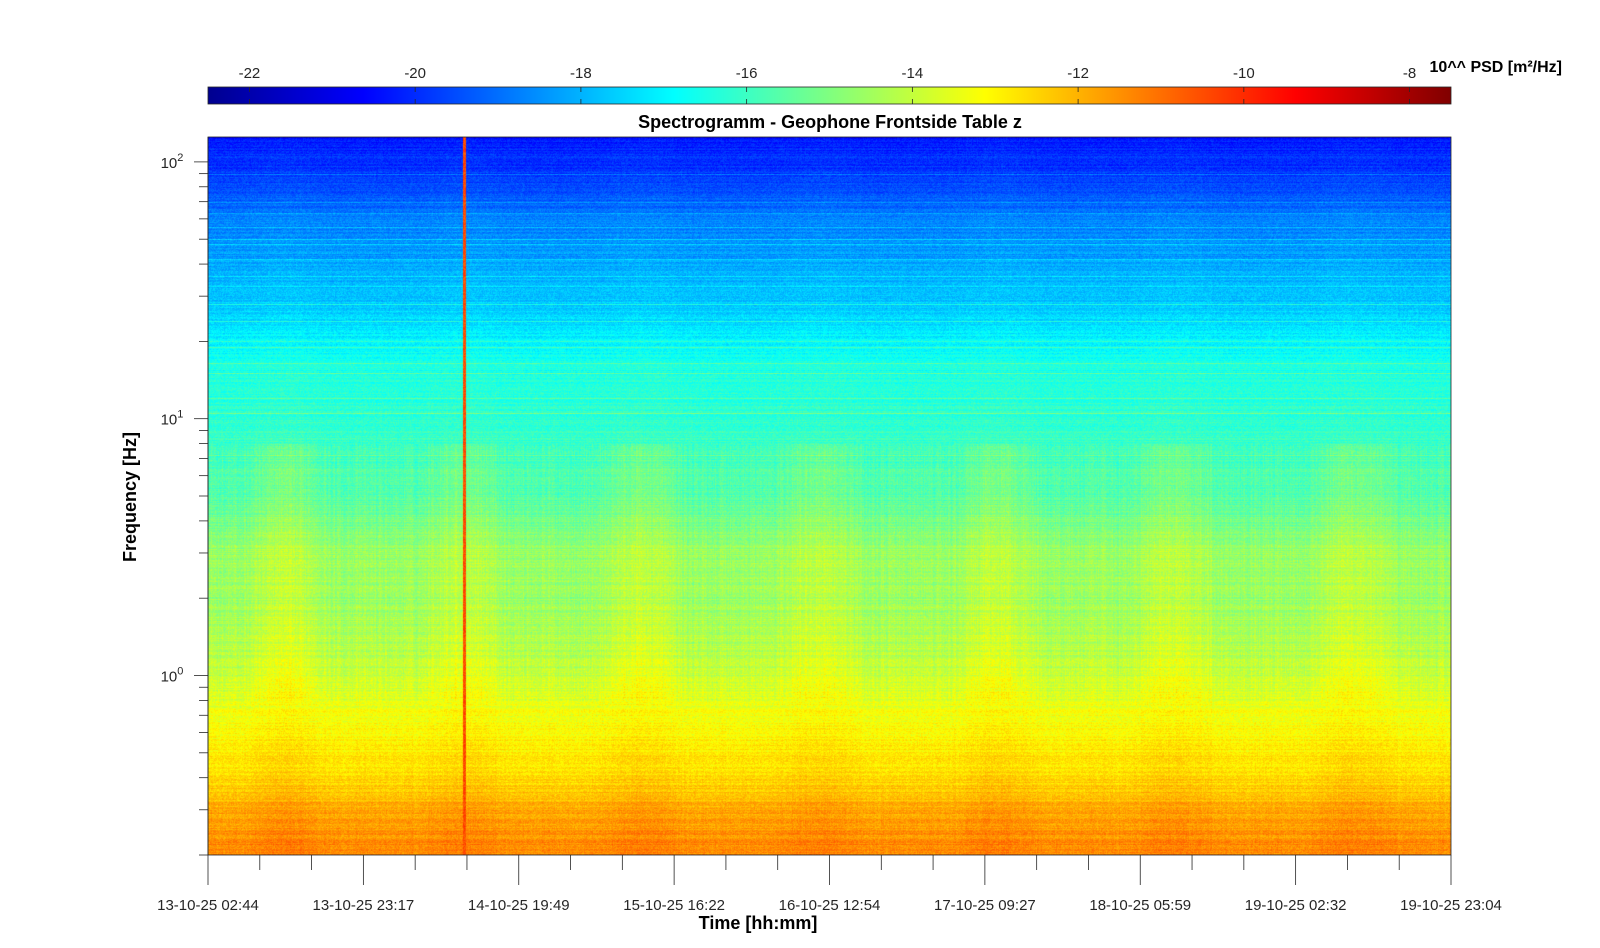  What do you see at coordinates (1140, 905) in the screenshot?
I see `x-tick-label: 18-10-25 05:59` at bounding box center [1140, 905].